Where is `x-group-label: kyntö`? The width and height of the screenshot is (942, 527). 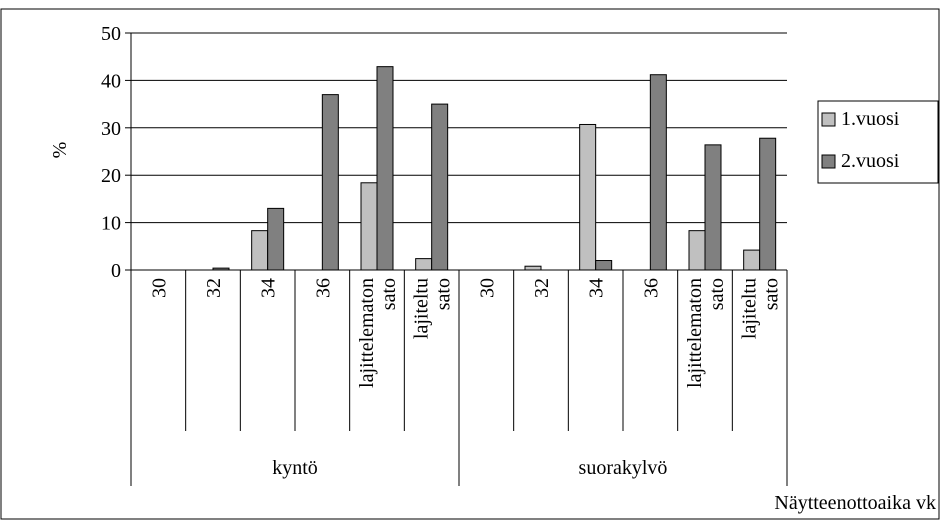 x-group-label: kyntö is located at coordinates (295, 468).